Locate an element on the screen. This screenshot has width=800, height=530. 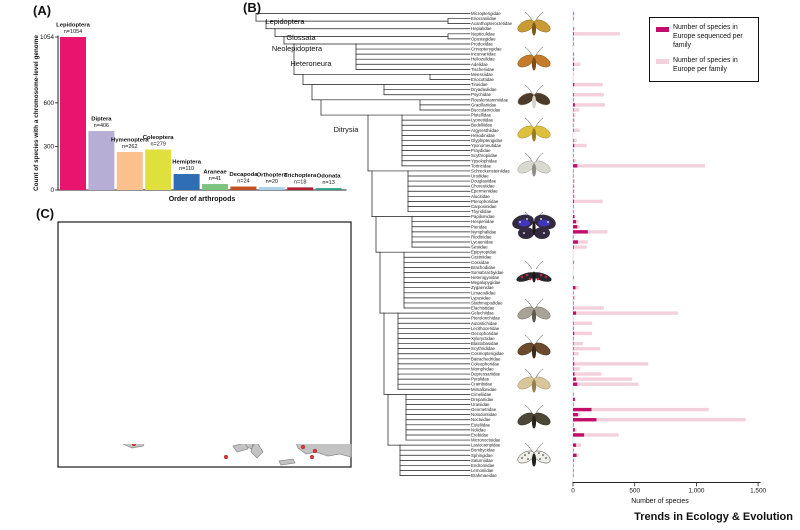
orange-swift-moth-image is located at coordinates (534, 58).